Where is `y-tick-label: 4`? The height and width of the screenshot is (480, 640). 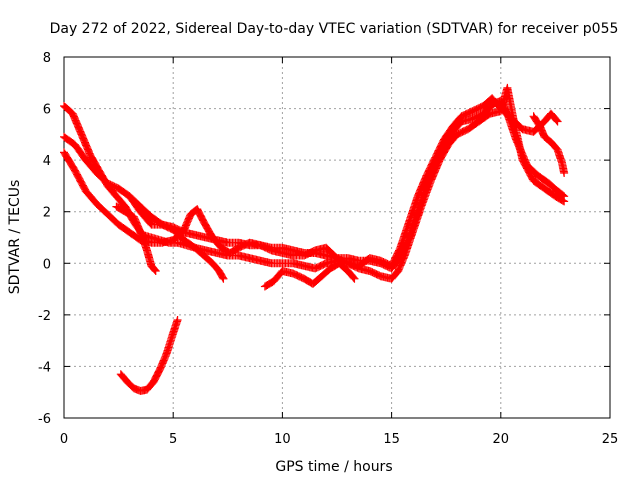 y-tick-label: 4 is located at coordinates (47, 161).